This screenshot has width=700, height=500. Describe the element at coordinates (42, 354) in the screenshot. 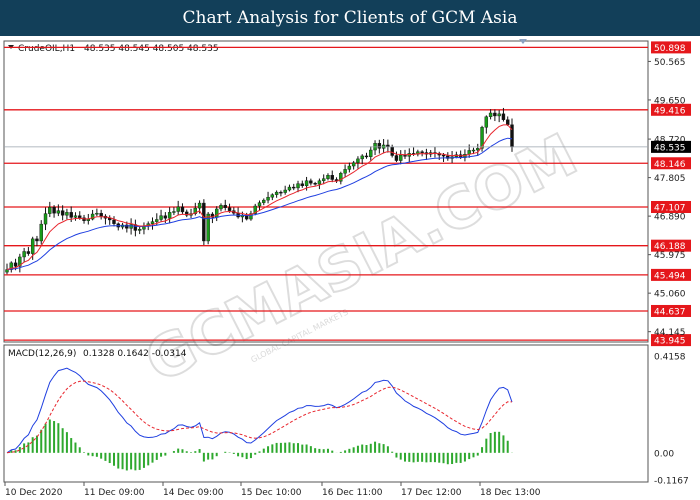

I see `macd-label: MACD(12,26,9)` at that location.